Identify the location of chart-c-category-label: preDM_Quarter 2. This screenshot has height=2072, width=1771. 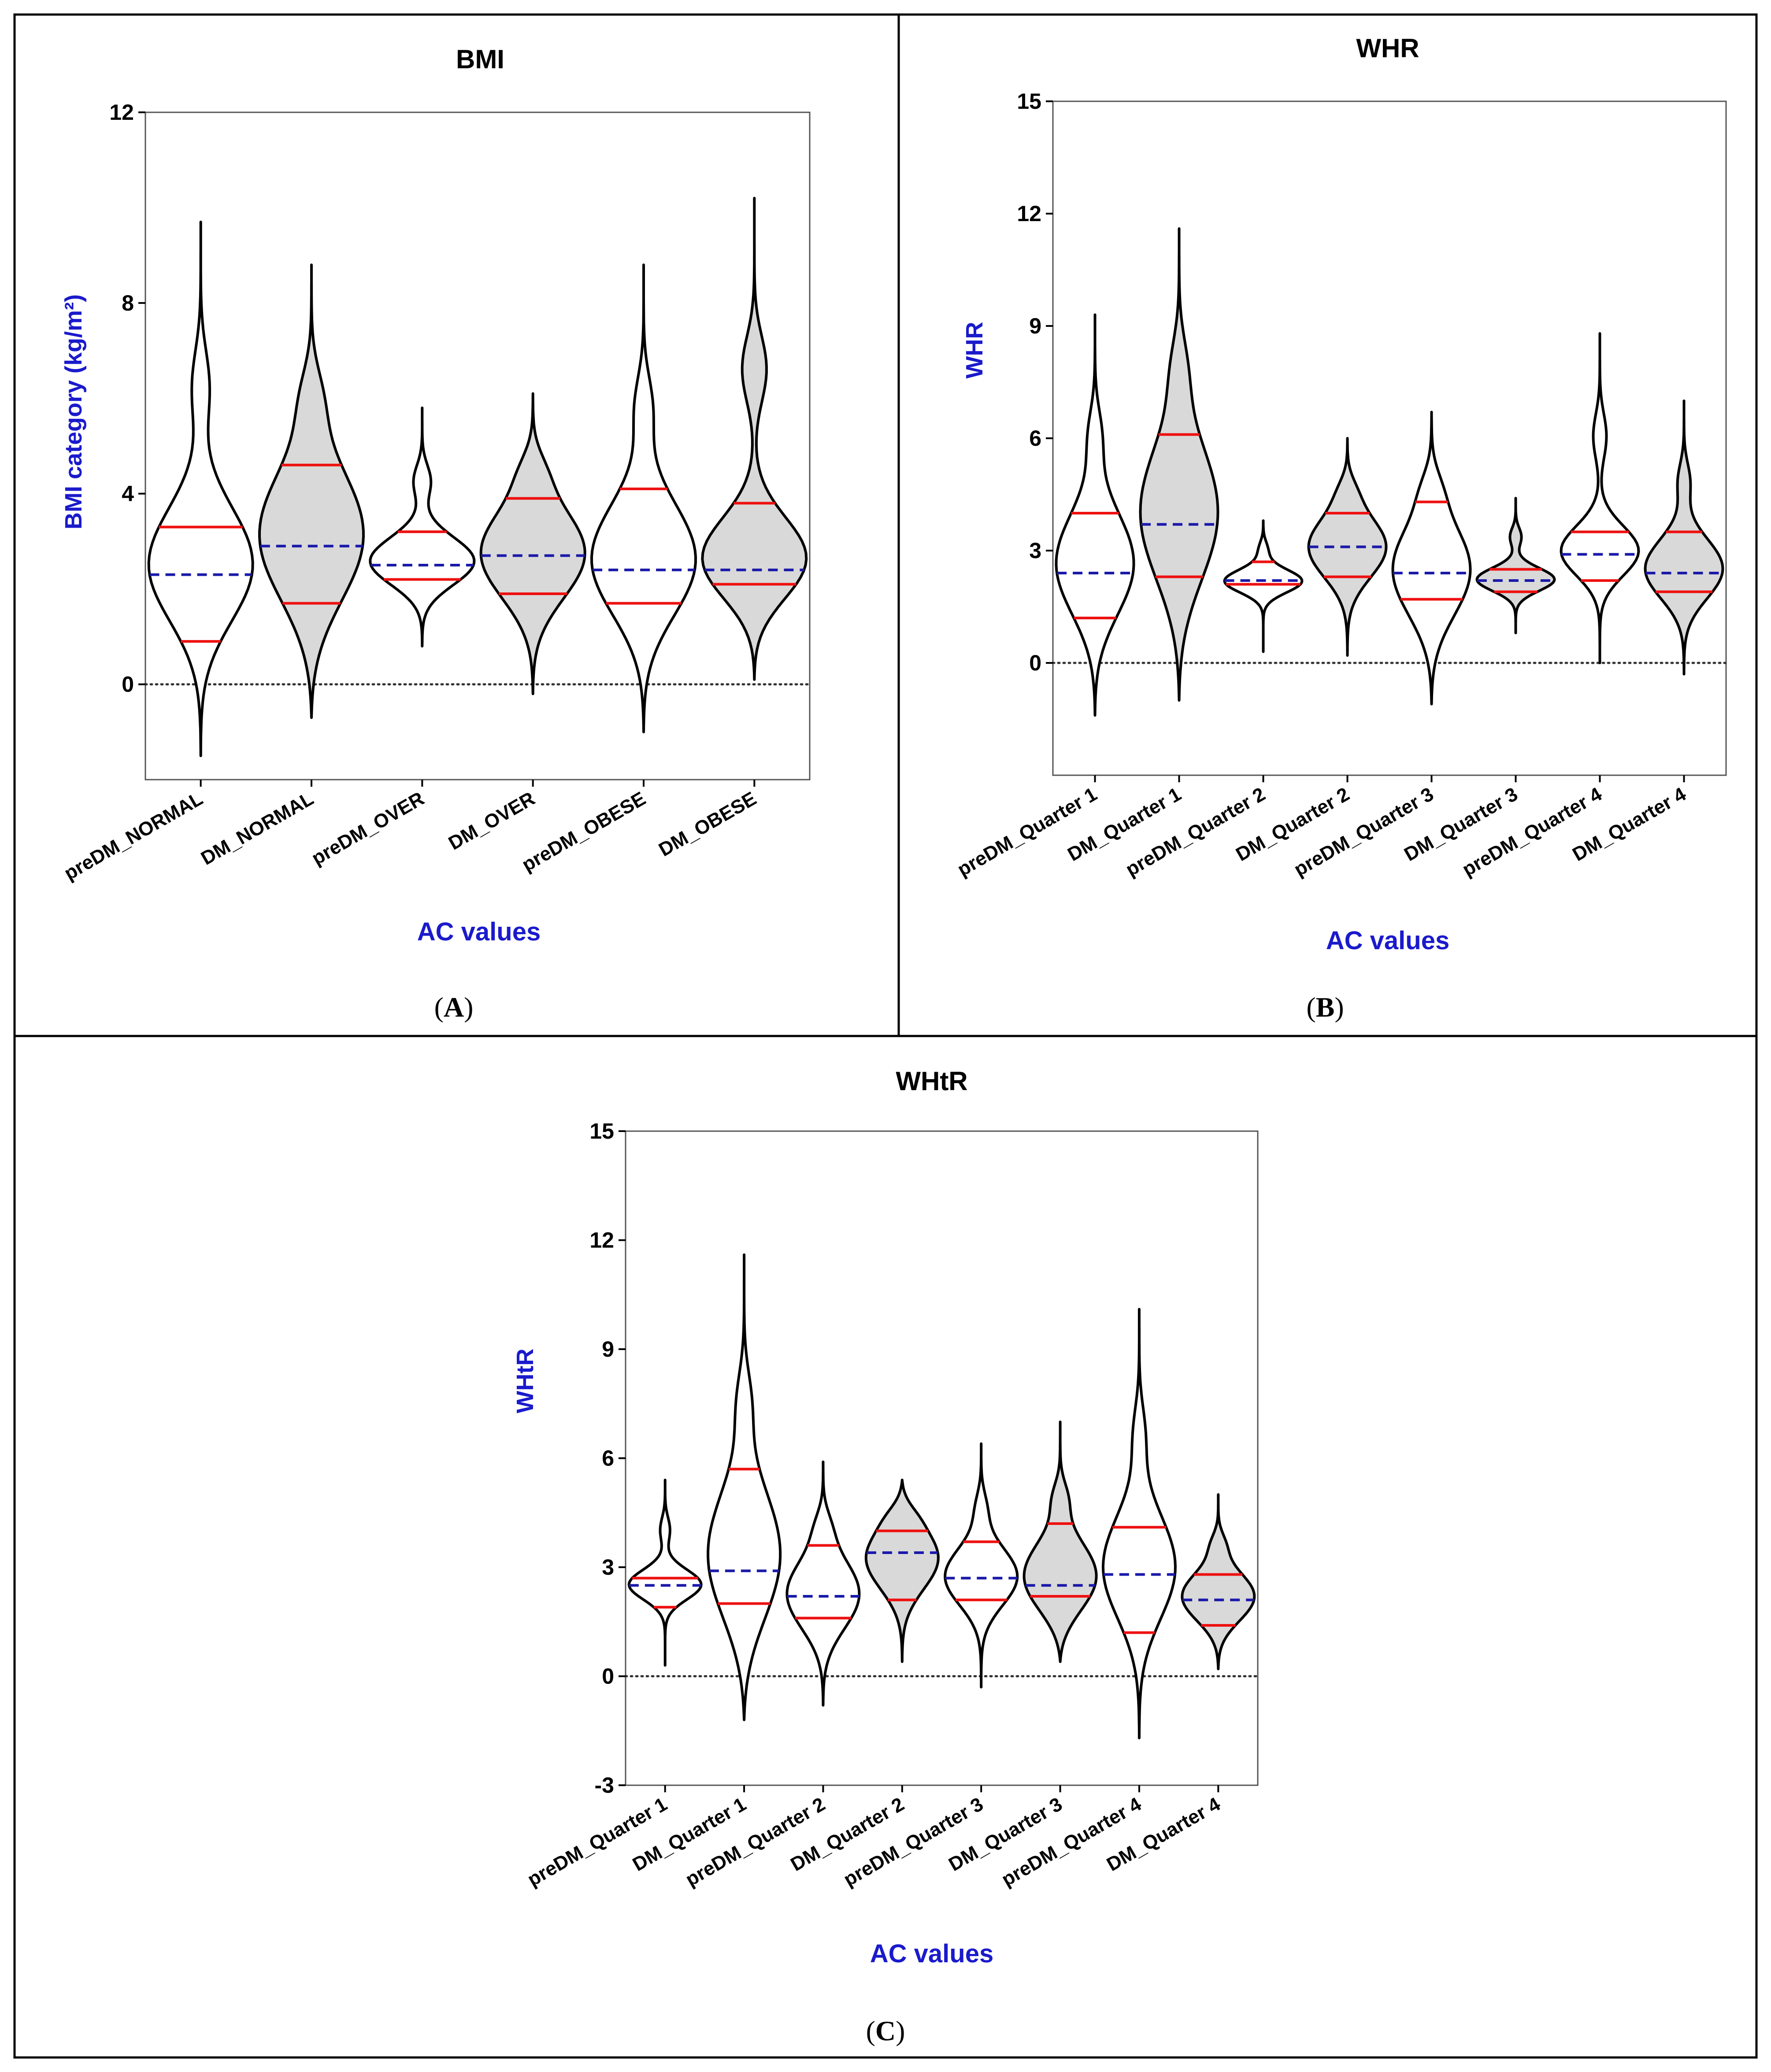
(755, 1842).